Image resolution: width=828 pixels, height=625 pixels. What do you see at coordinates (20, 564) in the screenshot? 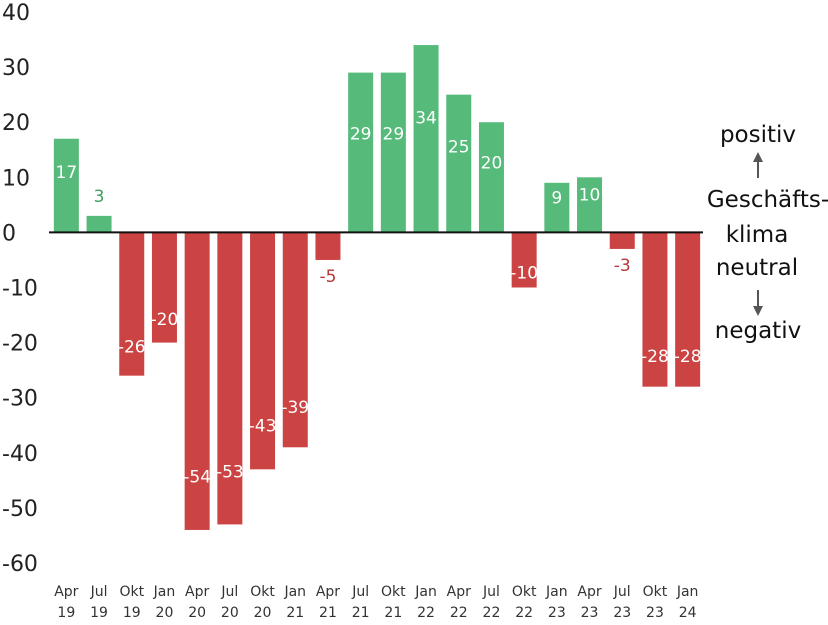
I see `y-tick-label: -60` at bounding box center [20, 564].